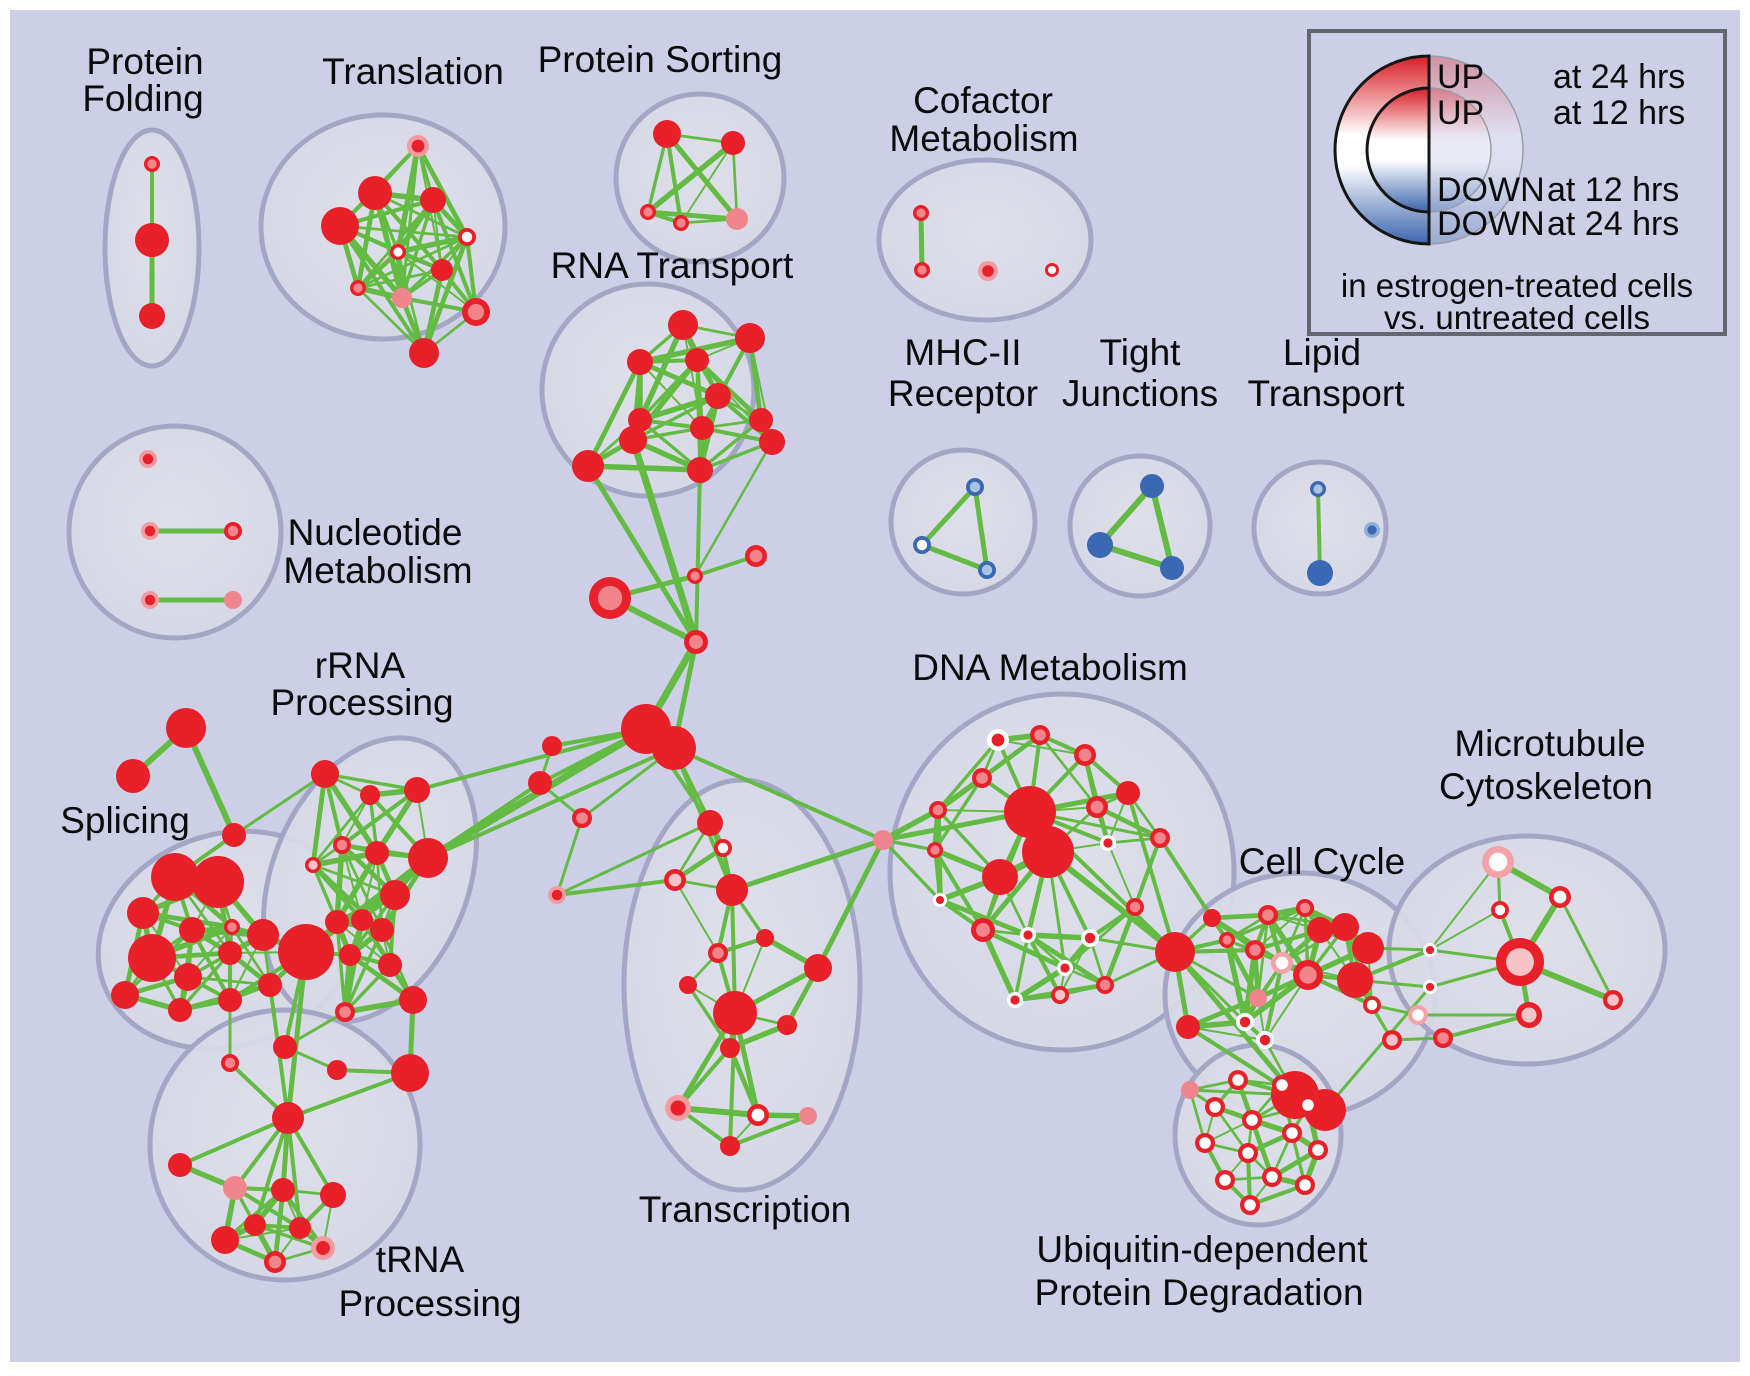  What do you see at coordinates (745, 1209) in the screenshot?
I see `cluster-label-tr: Transcription` at bounding box center [745, 1209].